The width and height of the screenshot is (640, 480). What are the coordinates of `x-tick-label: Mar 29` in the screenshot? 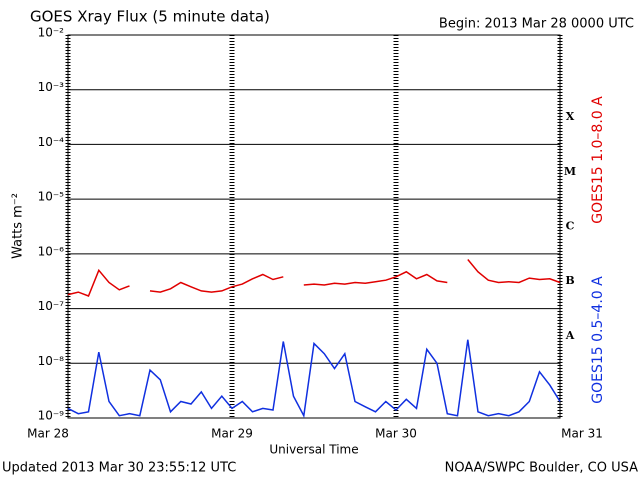 It's located at (232, 434).